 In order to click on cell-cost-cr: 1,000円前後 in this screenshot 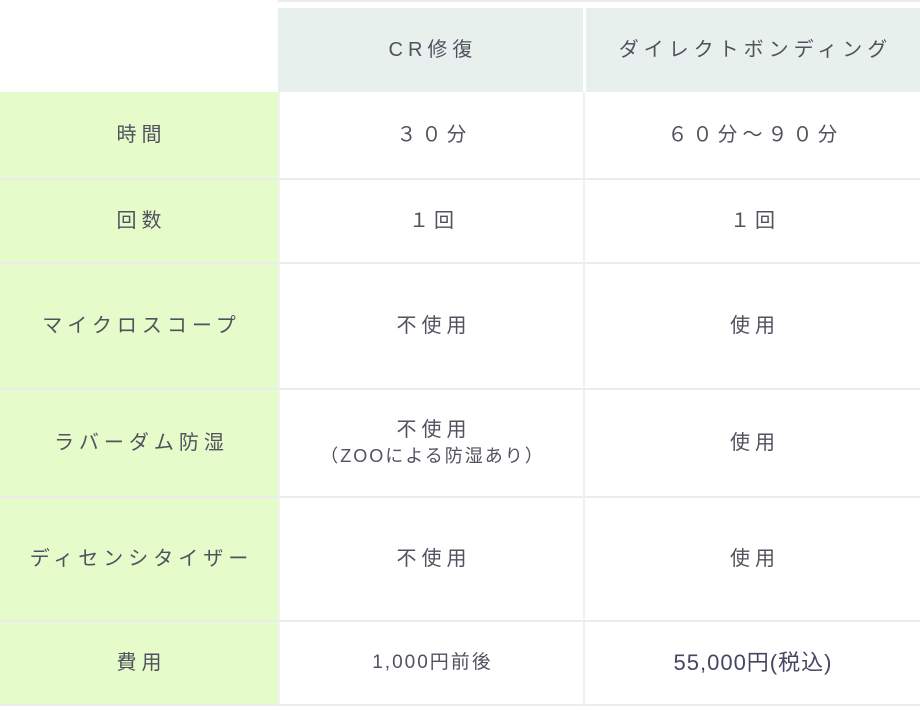, I will do `click(430, 664)`.